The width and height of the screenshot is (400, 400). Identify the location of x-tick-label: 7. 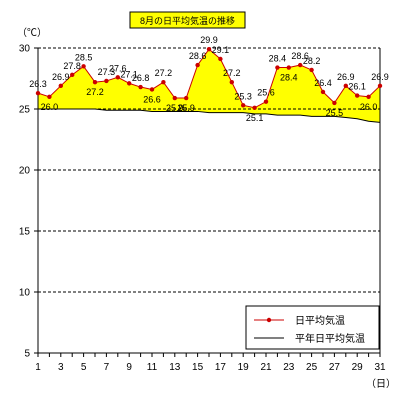
(107, 367).